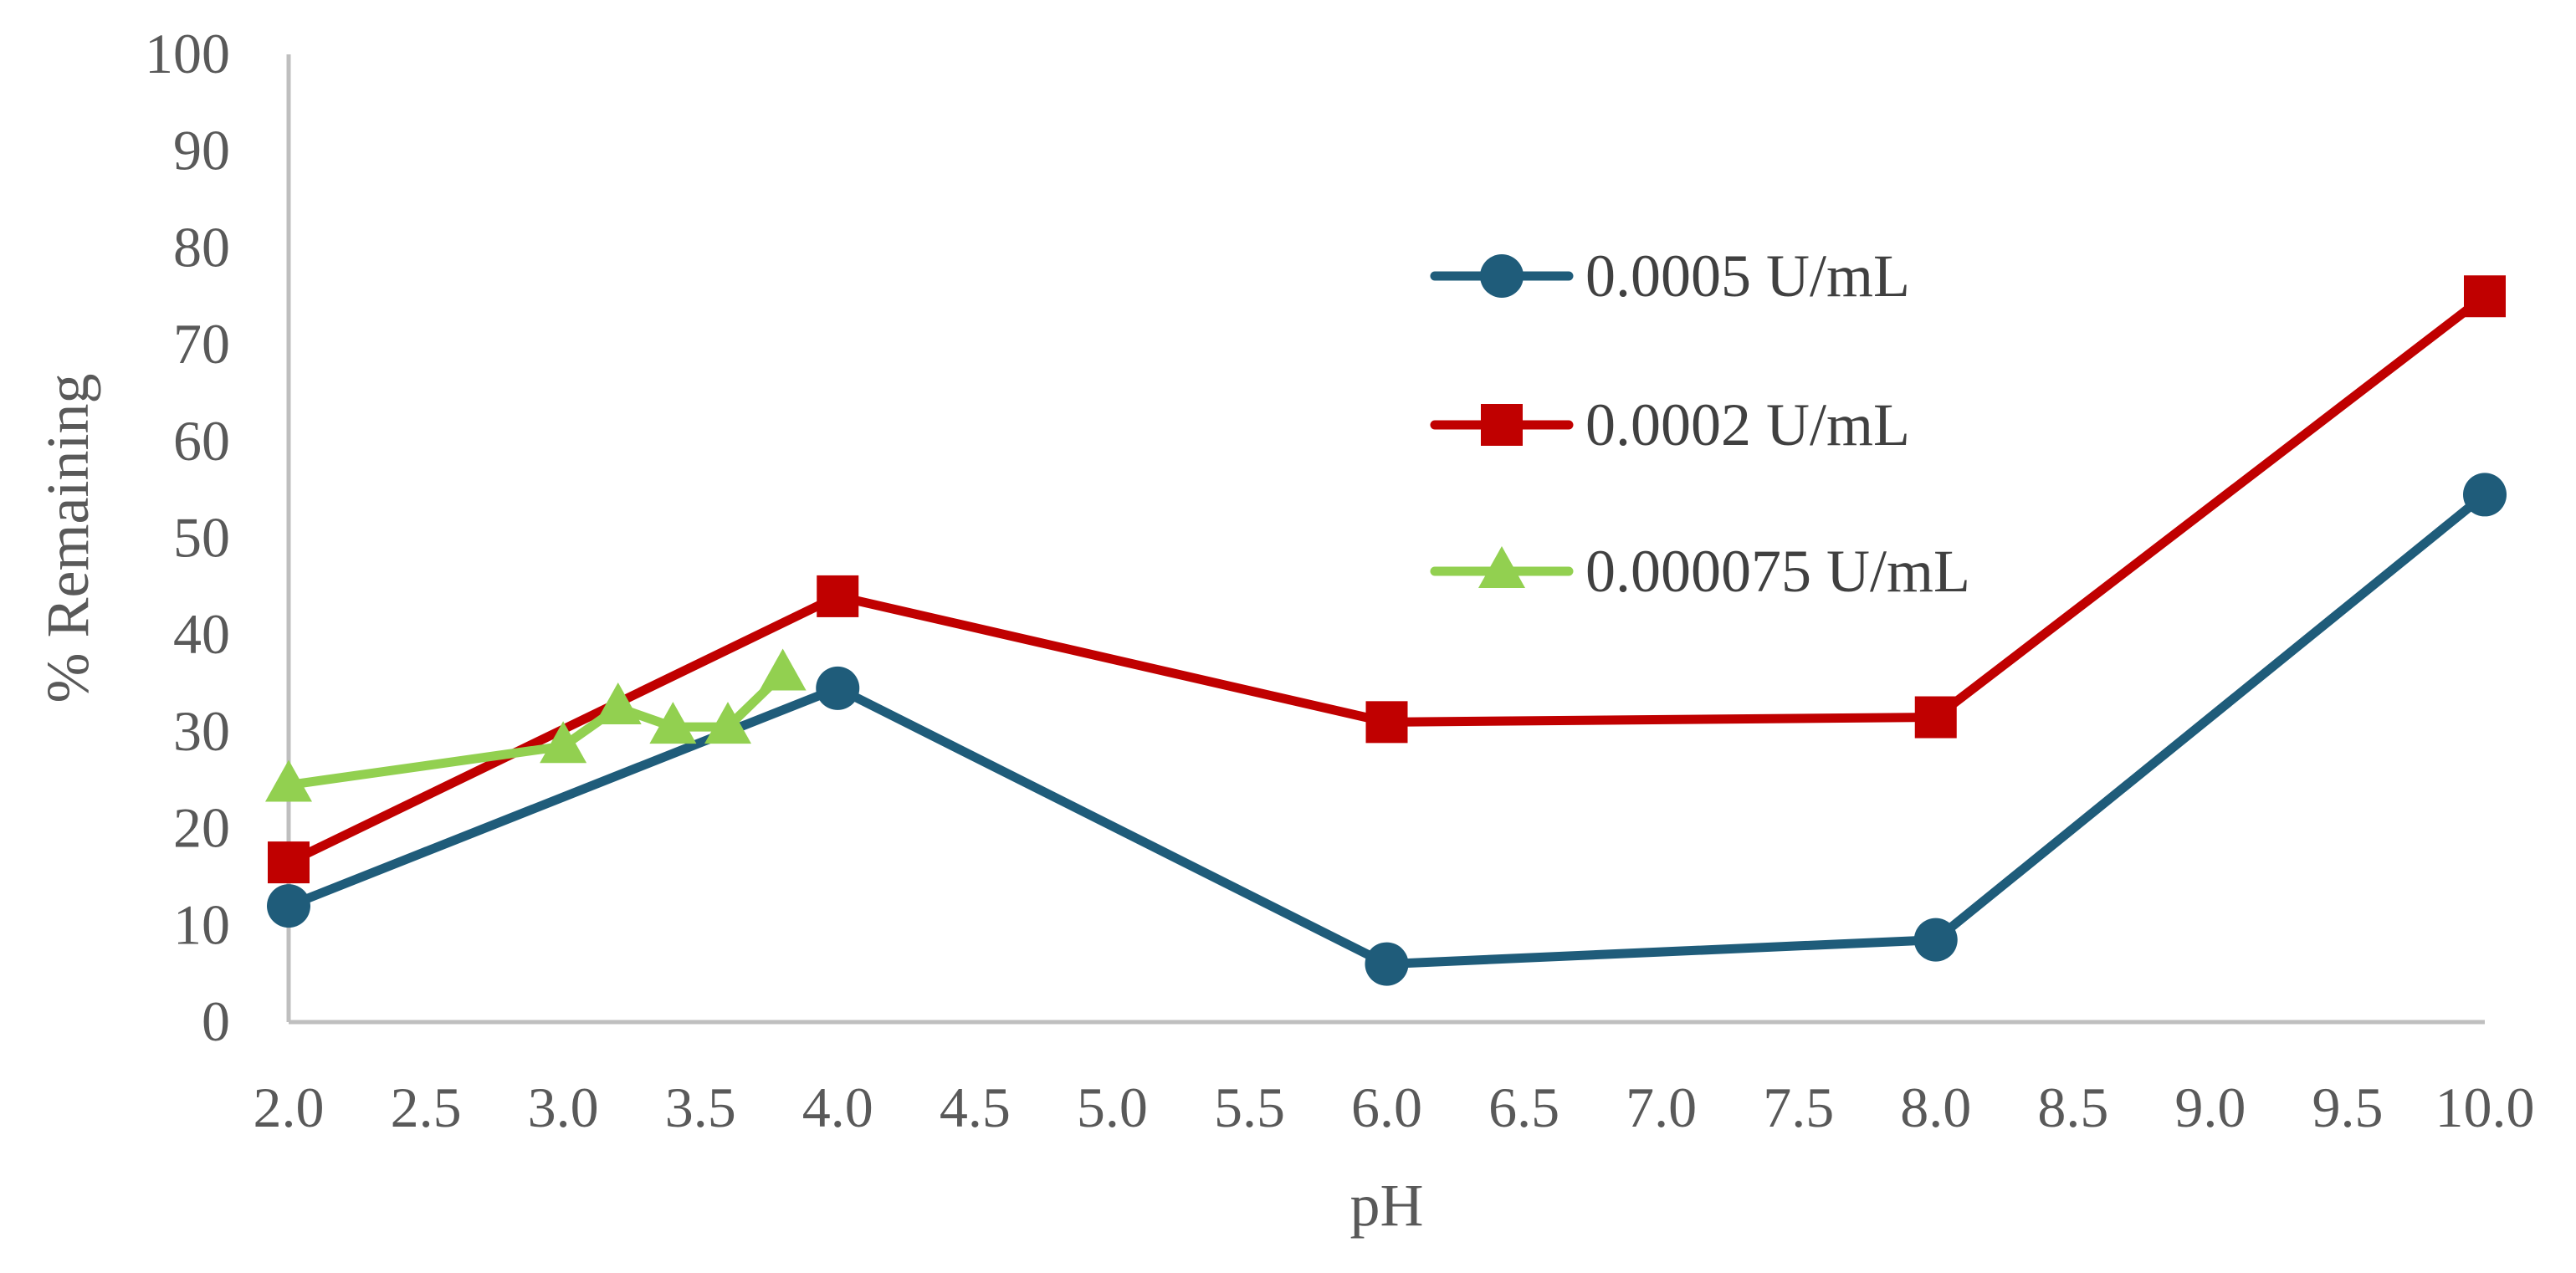 The image size is (2576, 1273). I want to click on legend: 0.0005 U/mL 0.0002 U/mL 0.000075 U/mL, so click(1700, 424).